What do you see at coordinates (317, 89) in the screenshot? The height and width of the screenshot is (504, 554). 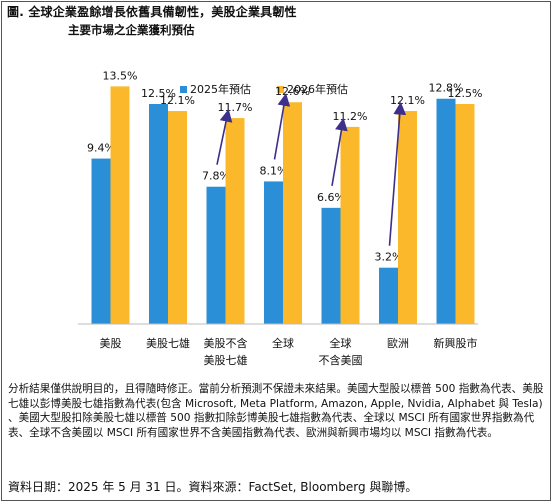 I see `legend-label-1: 2026年預估` at bounding box center [317, 89].